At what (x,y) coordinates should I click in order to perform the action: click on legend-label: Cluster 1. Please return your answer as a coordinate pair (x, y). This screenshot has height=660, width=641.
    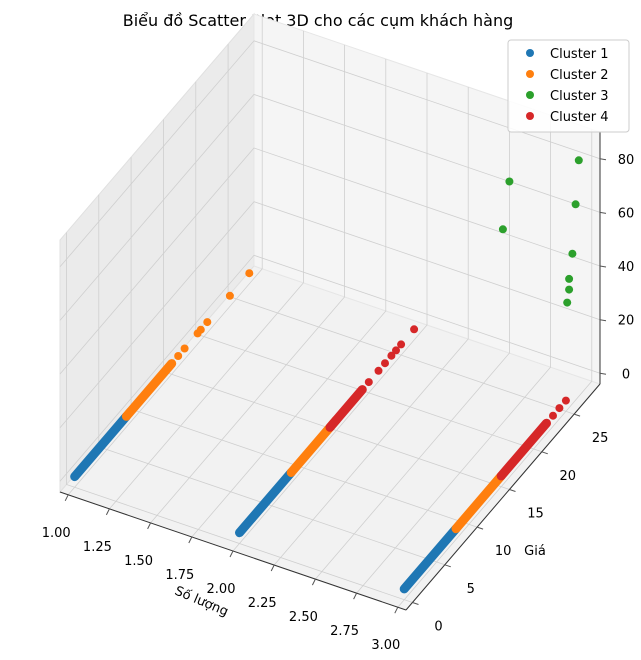
    Looking at the image, I should click on (579, 54).